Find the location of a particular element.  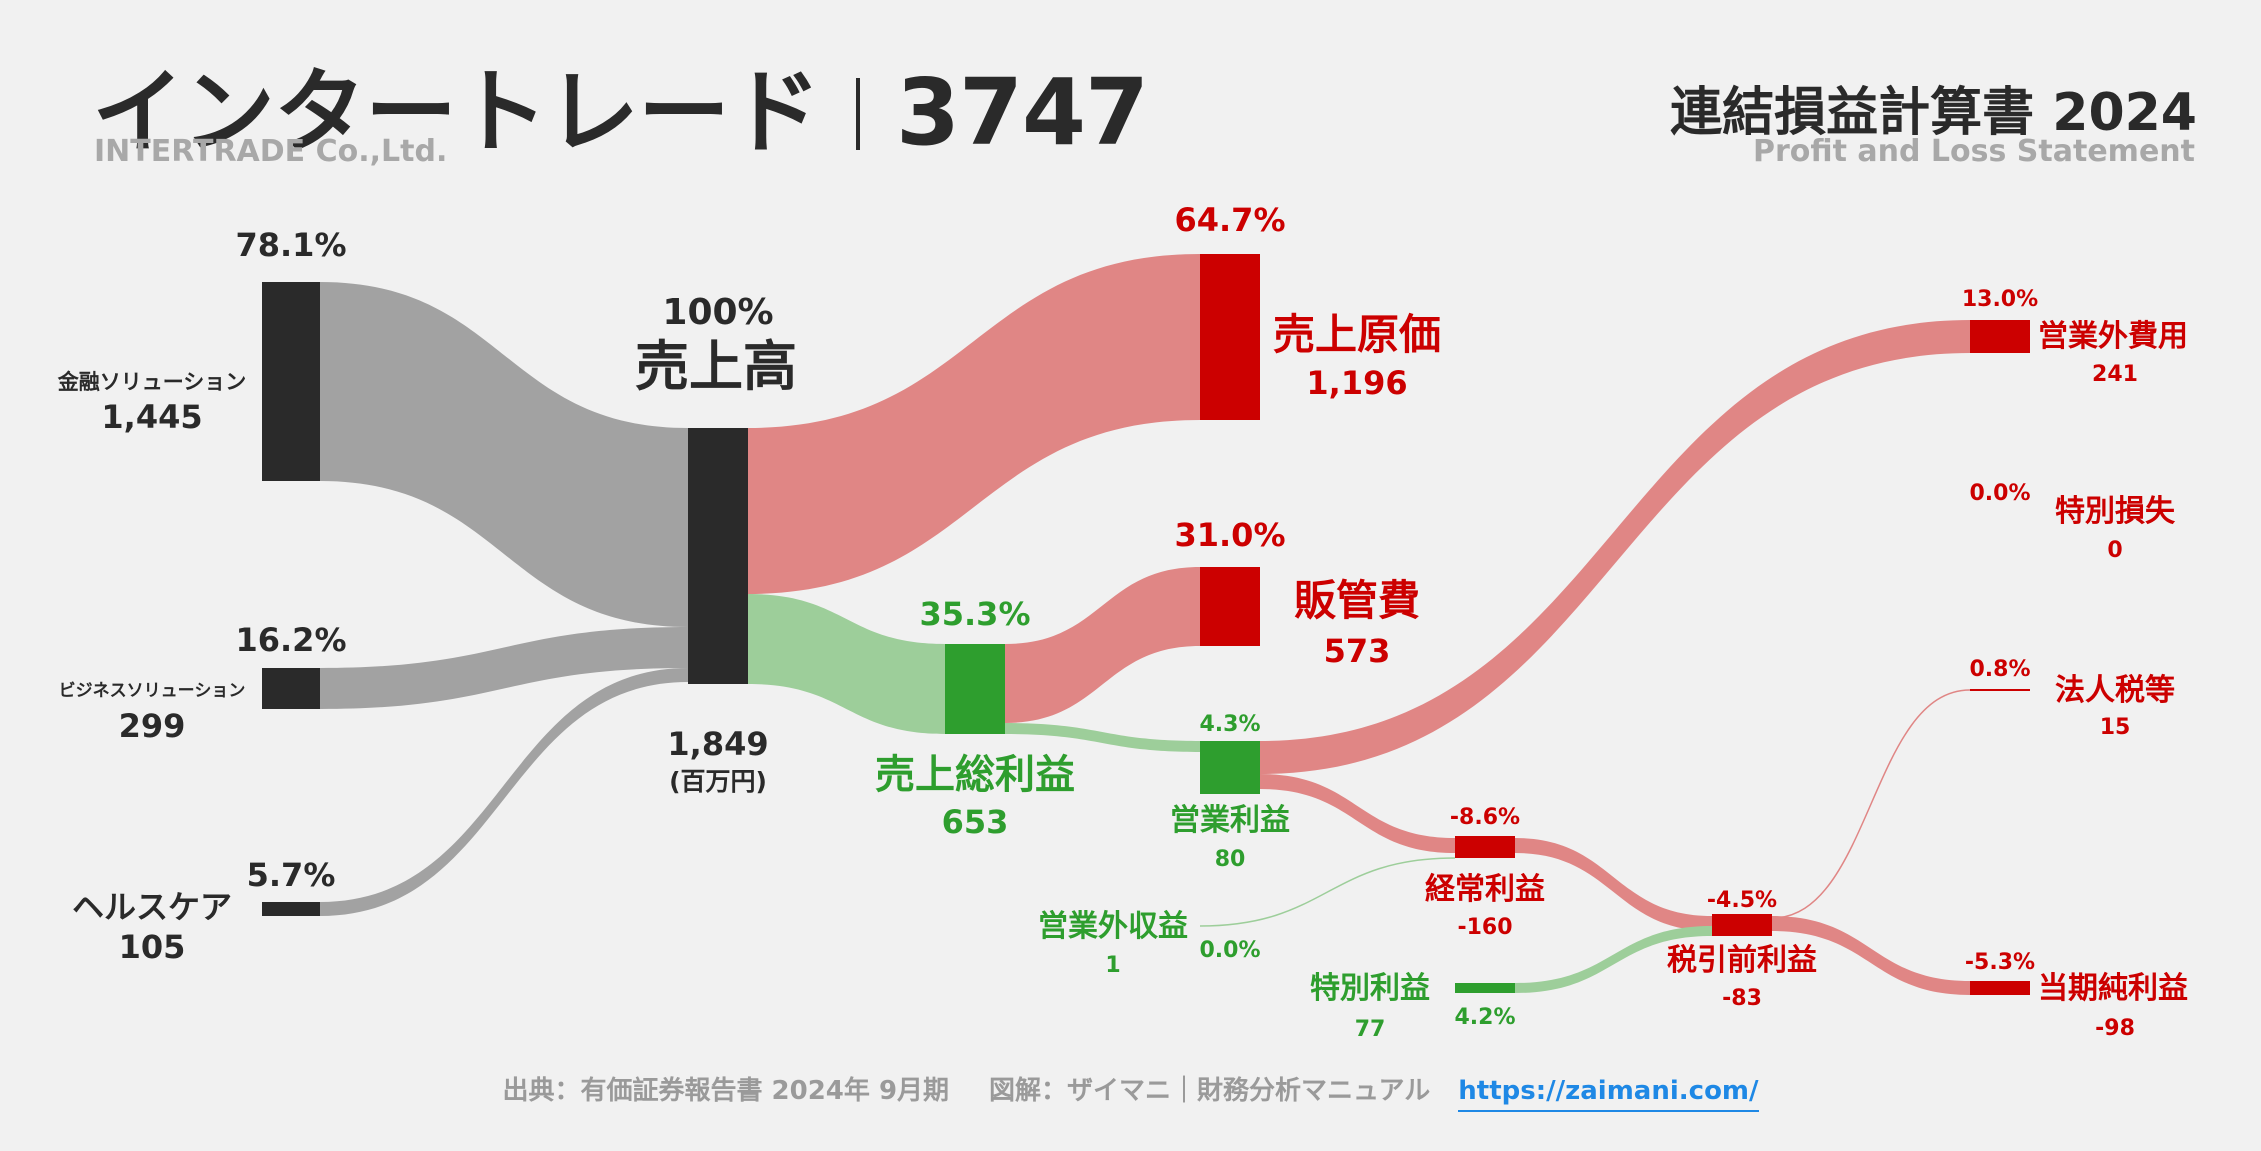

statement-title-en: Profit and Loss Statement is located at coordinates (1973, 151).